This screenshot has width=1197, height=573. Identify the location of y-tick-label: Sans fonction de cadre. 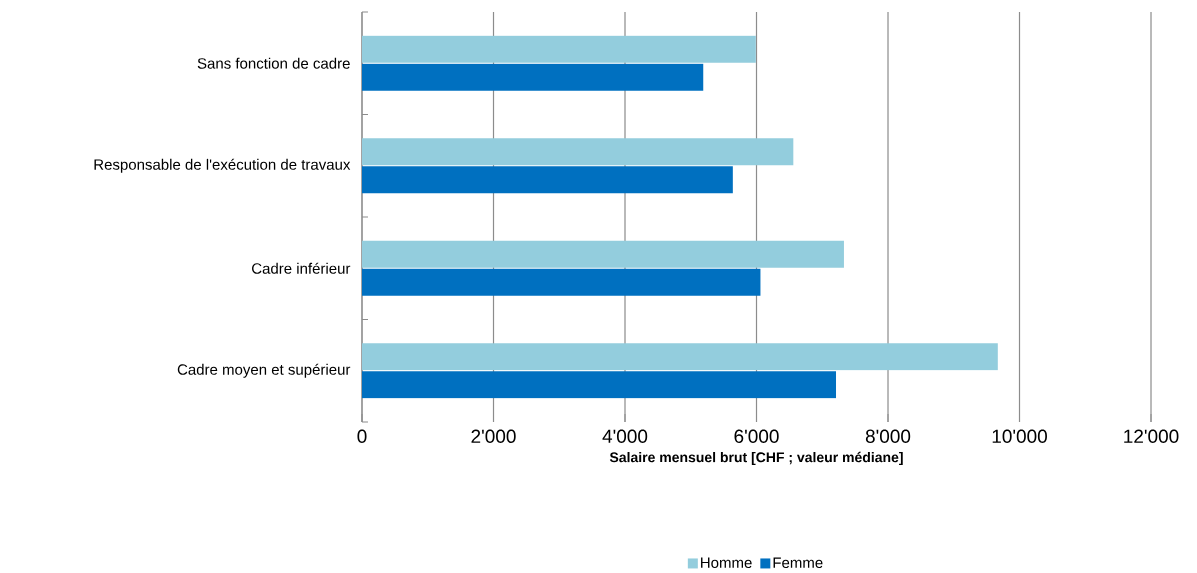
(273, 63).